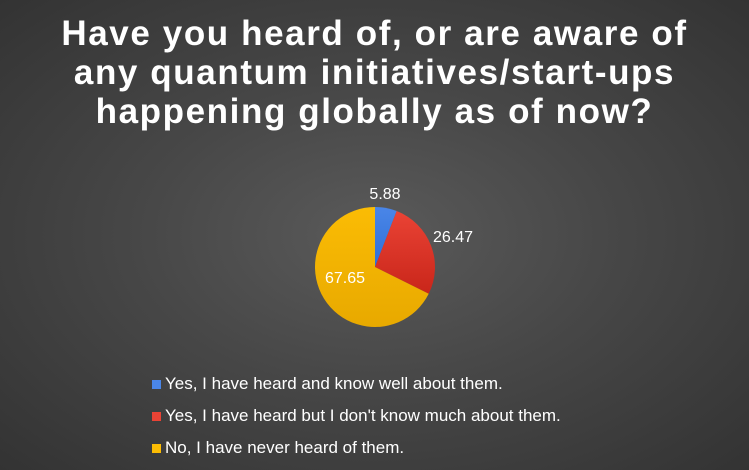  What do you see at coordinates (345, 278) in the screenshot?
I see `data-label-3: 67.65` at bounding box center [345, 278].